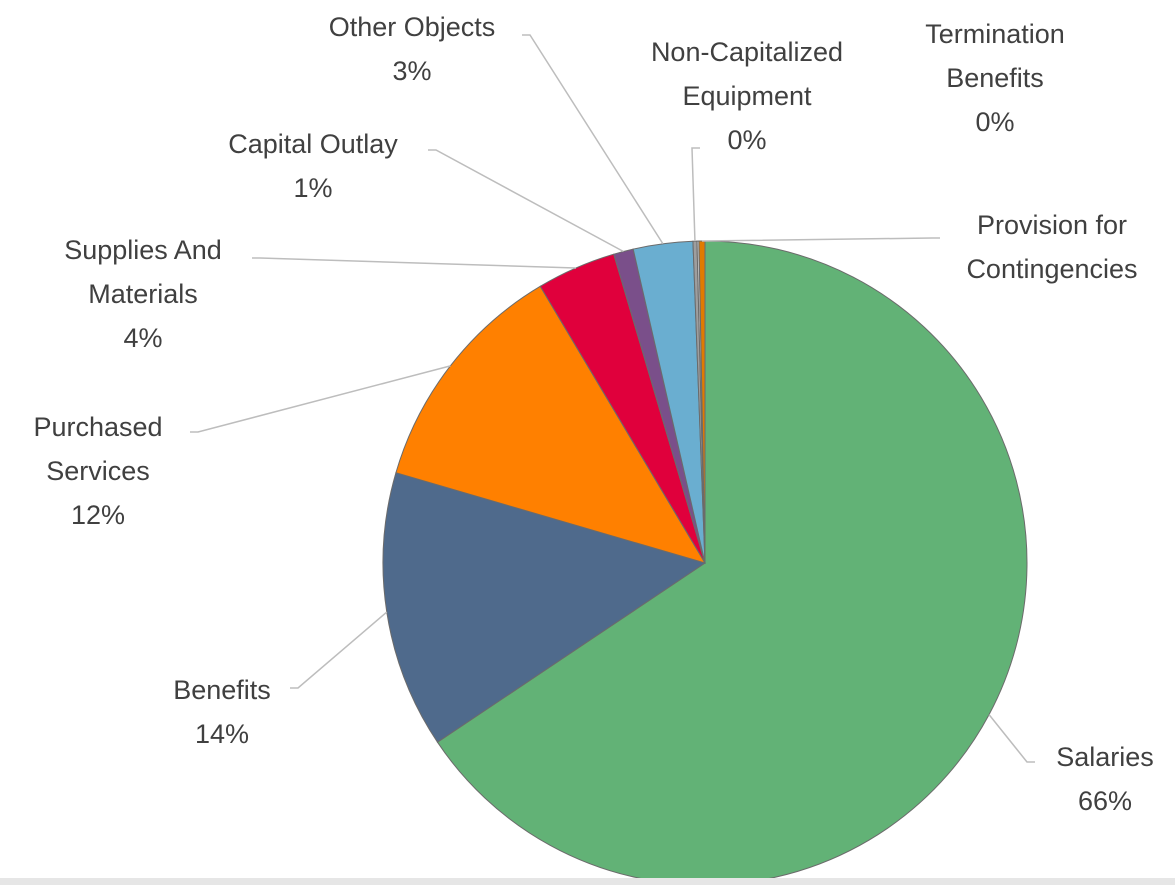  What do you see at coordinates (1105, 757) in the screenshot?
I see `slice-label: Salaries` at bounding box center [1105, 757].